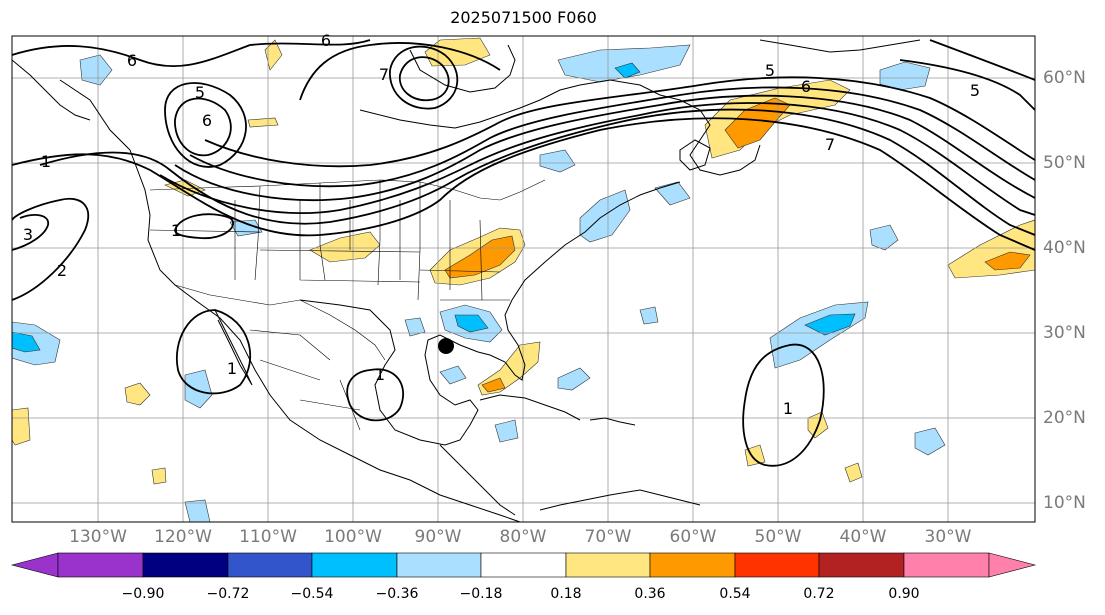 The image size is (1105, 615). Describe the element at coordinates (198, 389) in the screenshot. I see `shade-blue-mexico` at that location.